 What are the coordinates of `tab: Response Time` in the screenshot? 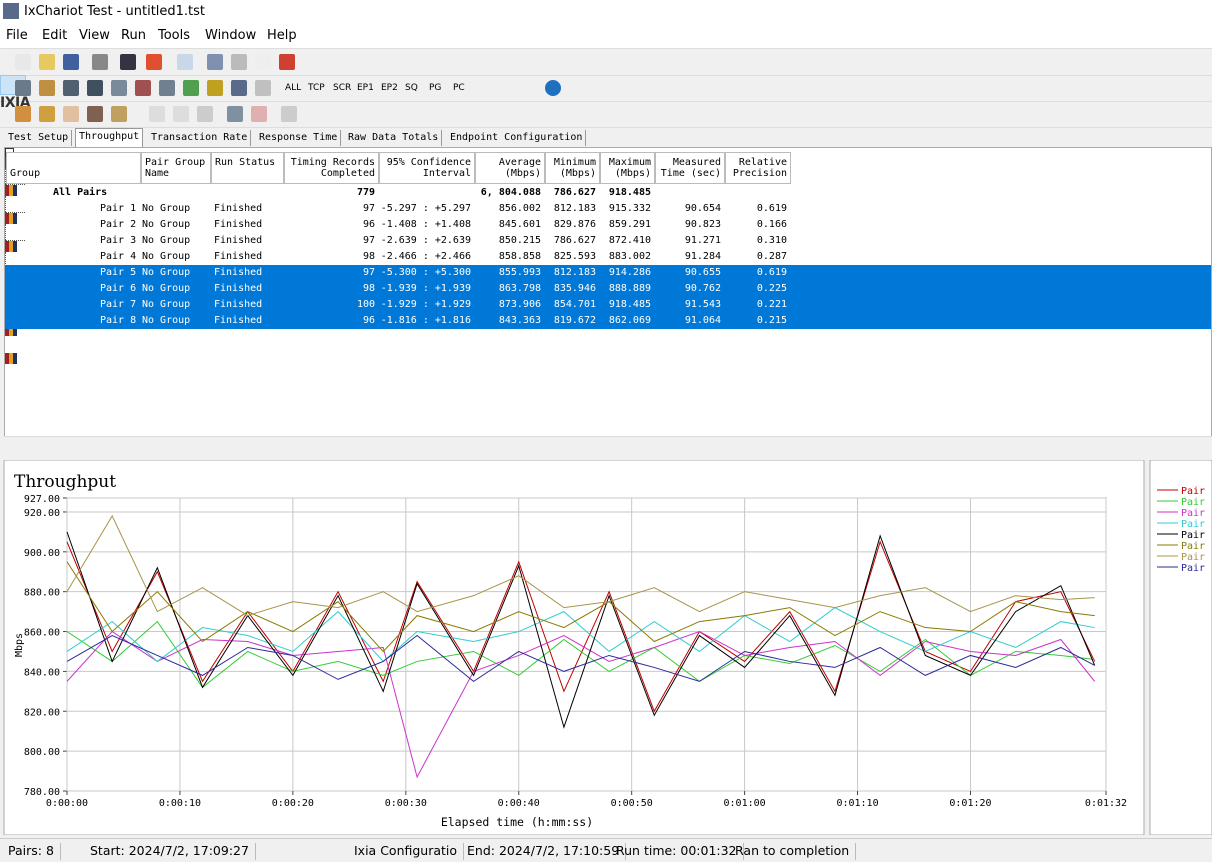 It's located at (299, 138).